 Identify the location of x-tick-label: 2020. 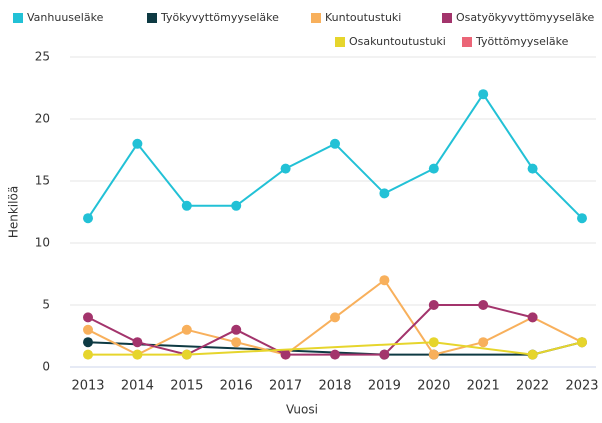
(433, 386).